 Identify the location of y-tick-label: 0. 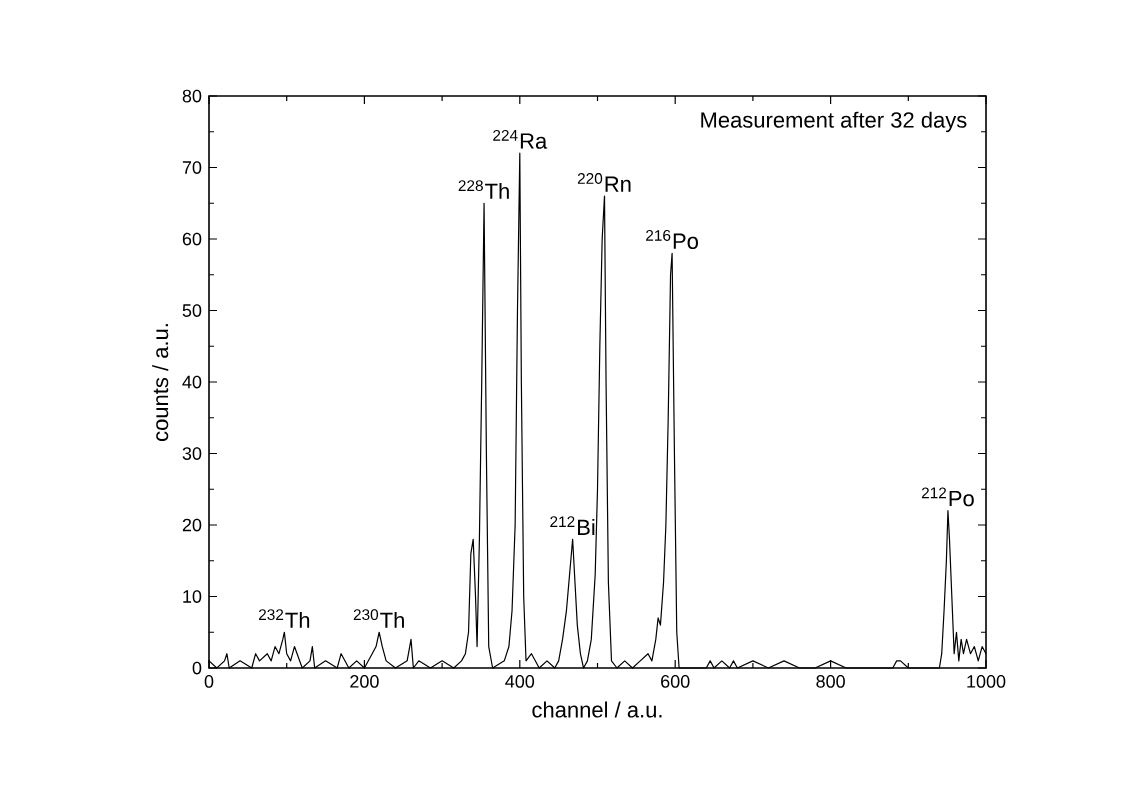
(197, 668).